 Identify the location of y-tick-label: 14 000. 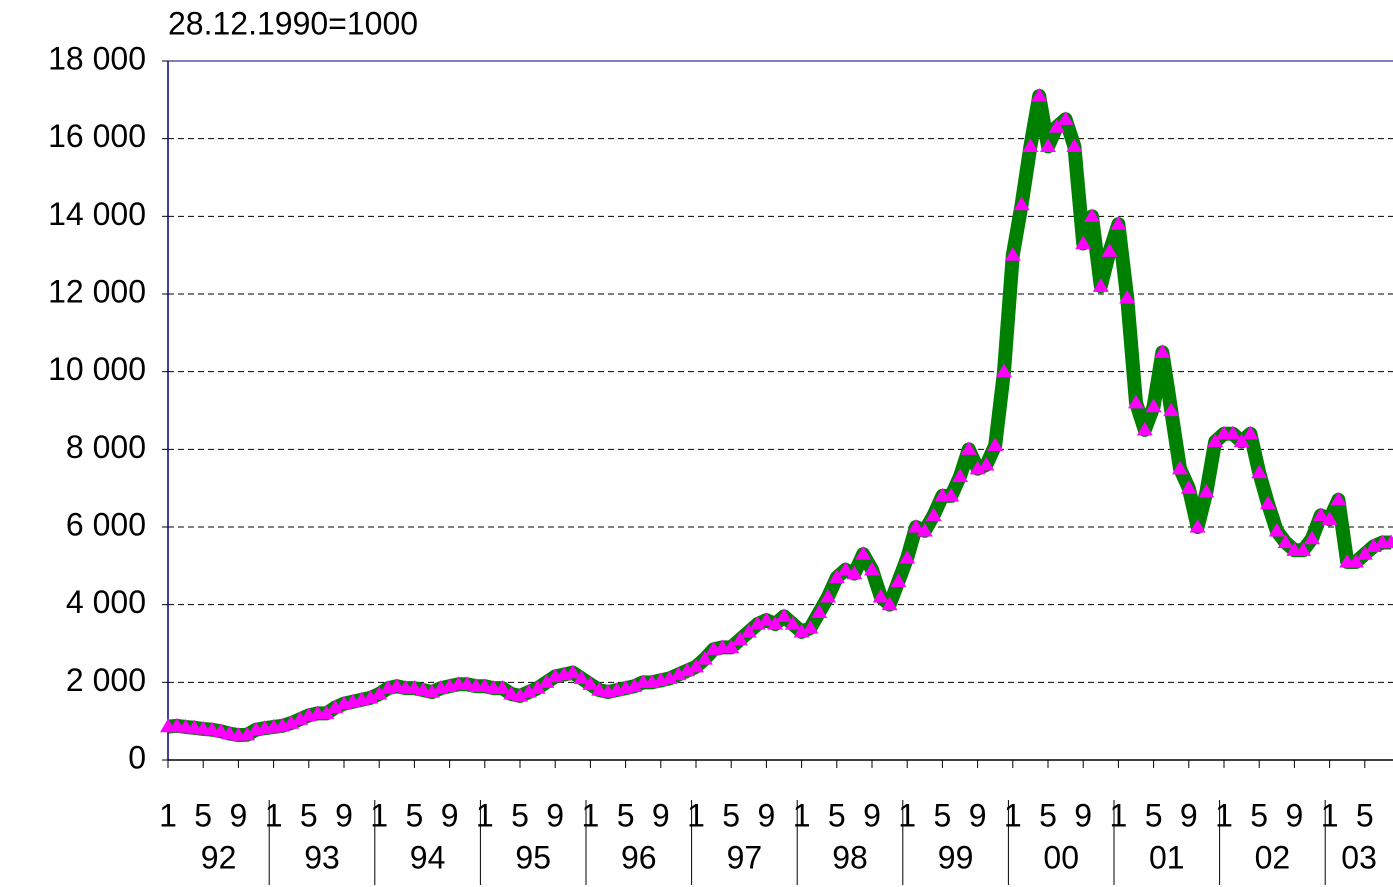
(97, 214).